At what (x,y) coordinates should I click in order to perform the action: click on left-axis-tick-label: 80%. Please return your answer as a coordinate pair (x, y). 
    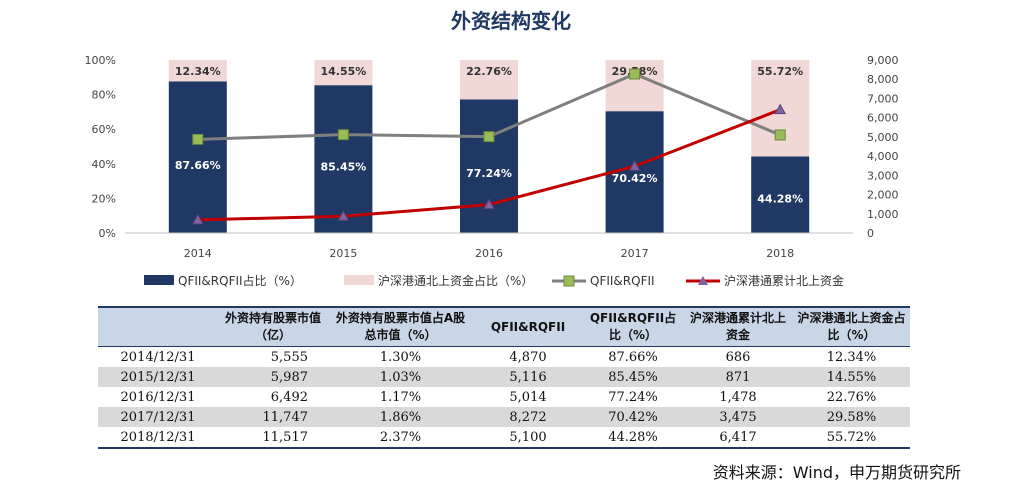
    Looking at the image, I should click on (104, 95).